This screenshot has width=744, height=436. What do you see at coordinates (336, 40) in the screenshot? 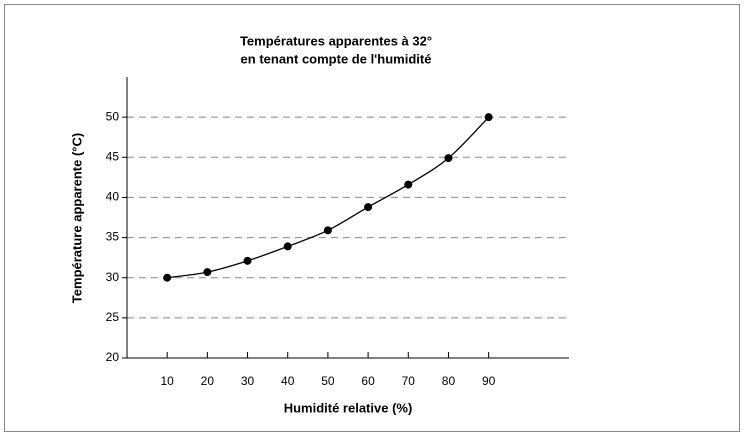
I see `chart-title: Températures apparentes à 32°` at bounding box center [336, 40].